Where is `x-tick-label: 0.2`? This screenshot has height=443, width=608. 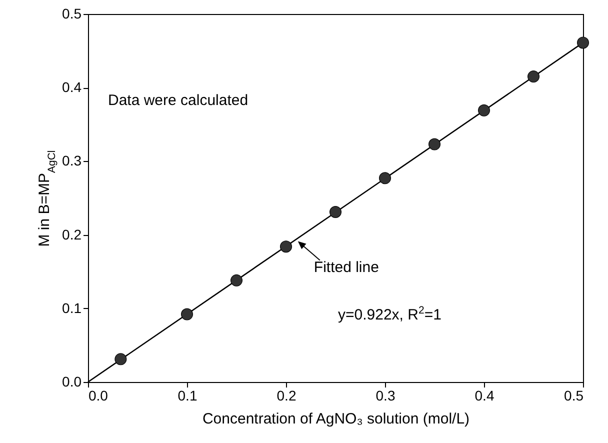
x-tick-label: 0.2 is located at coordinates (286, 396).